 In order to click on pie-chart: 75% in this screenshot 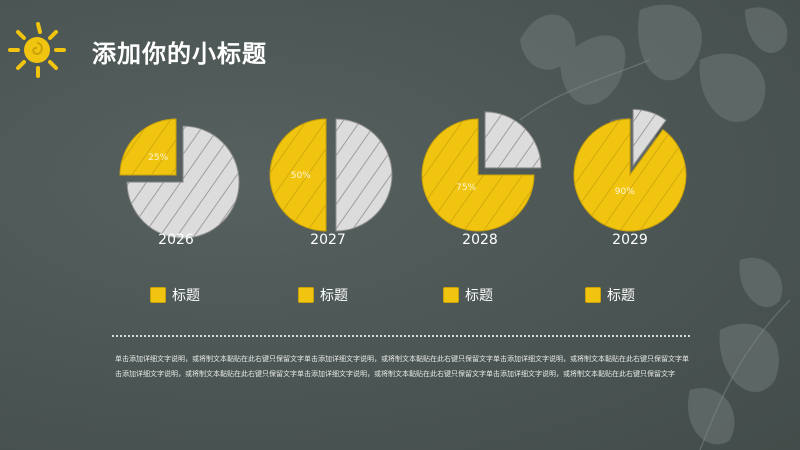, I will do `click(481, 171)`.